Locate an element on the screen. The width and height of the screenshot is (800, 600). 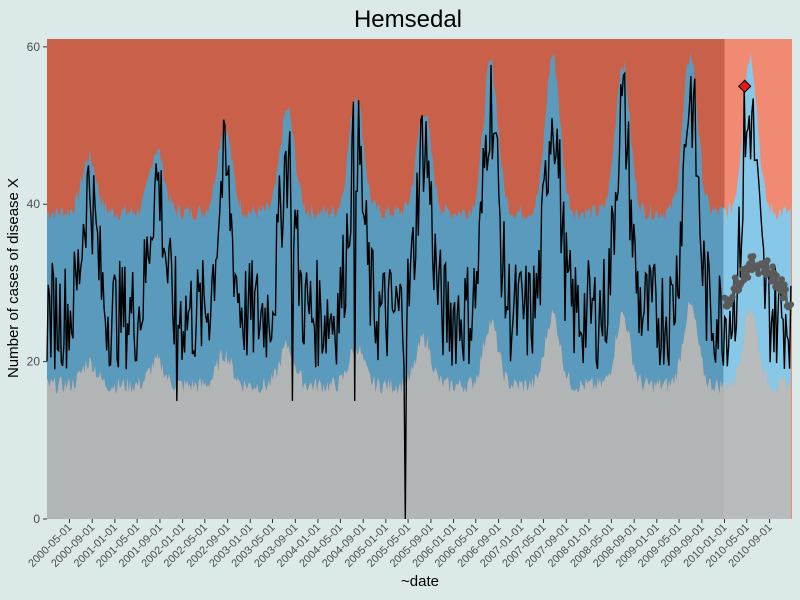
alert-marker is located at coordinates (745, 86).